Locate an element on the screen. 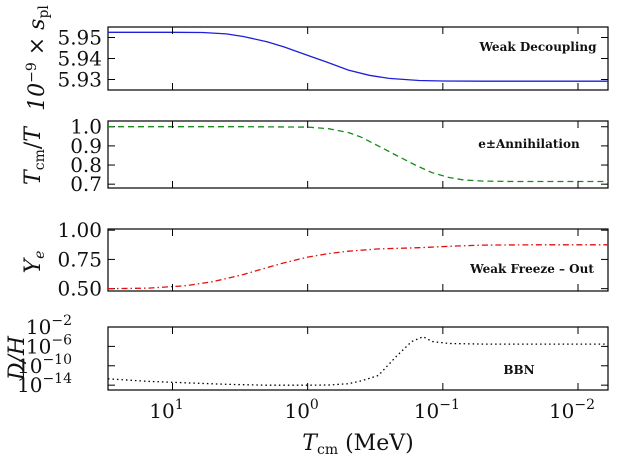 The height and width of the screenshot is (467, 623). panel-2-yticks: 0.70.80.91.0 is located at coordinates (339, 155).